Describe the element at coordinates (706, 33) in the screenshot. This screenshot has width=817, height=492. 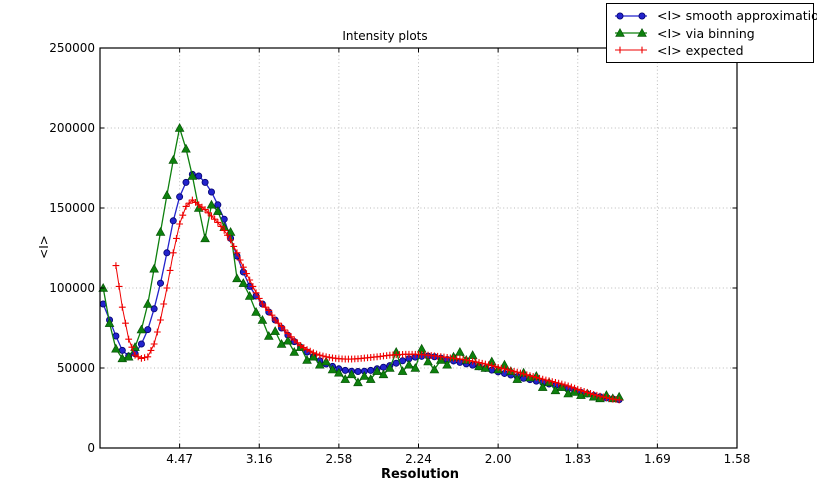
I see `legend-label: <I> via binning` at that location.